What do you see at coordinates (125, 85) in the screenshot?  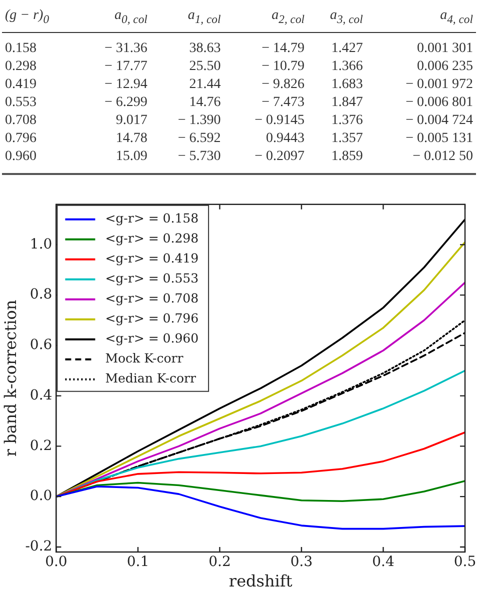 I see `text: − 12.94` at bounding box center [125, 85].